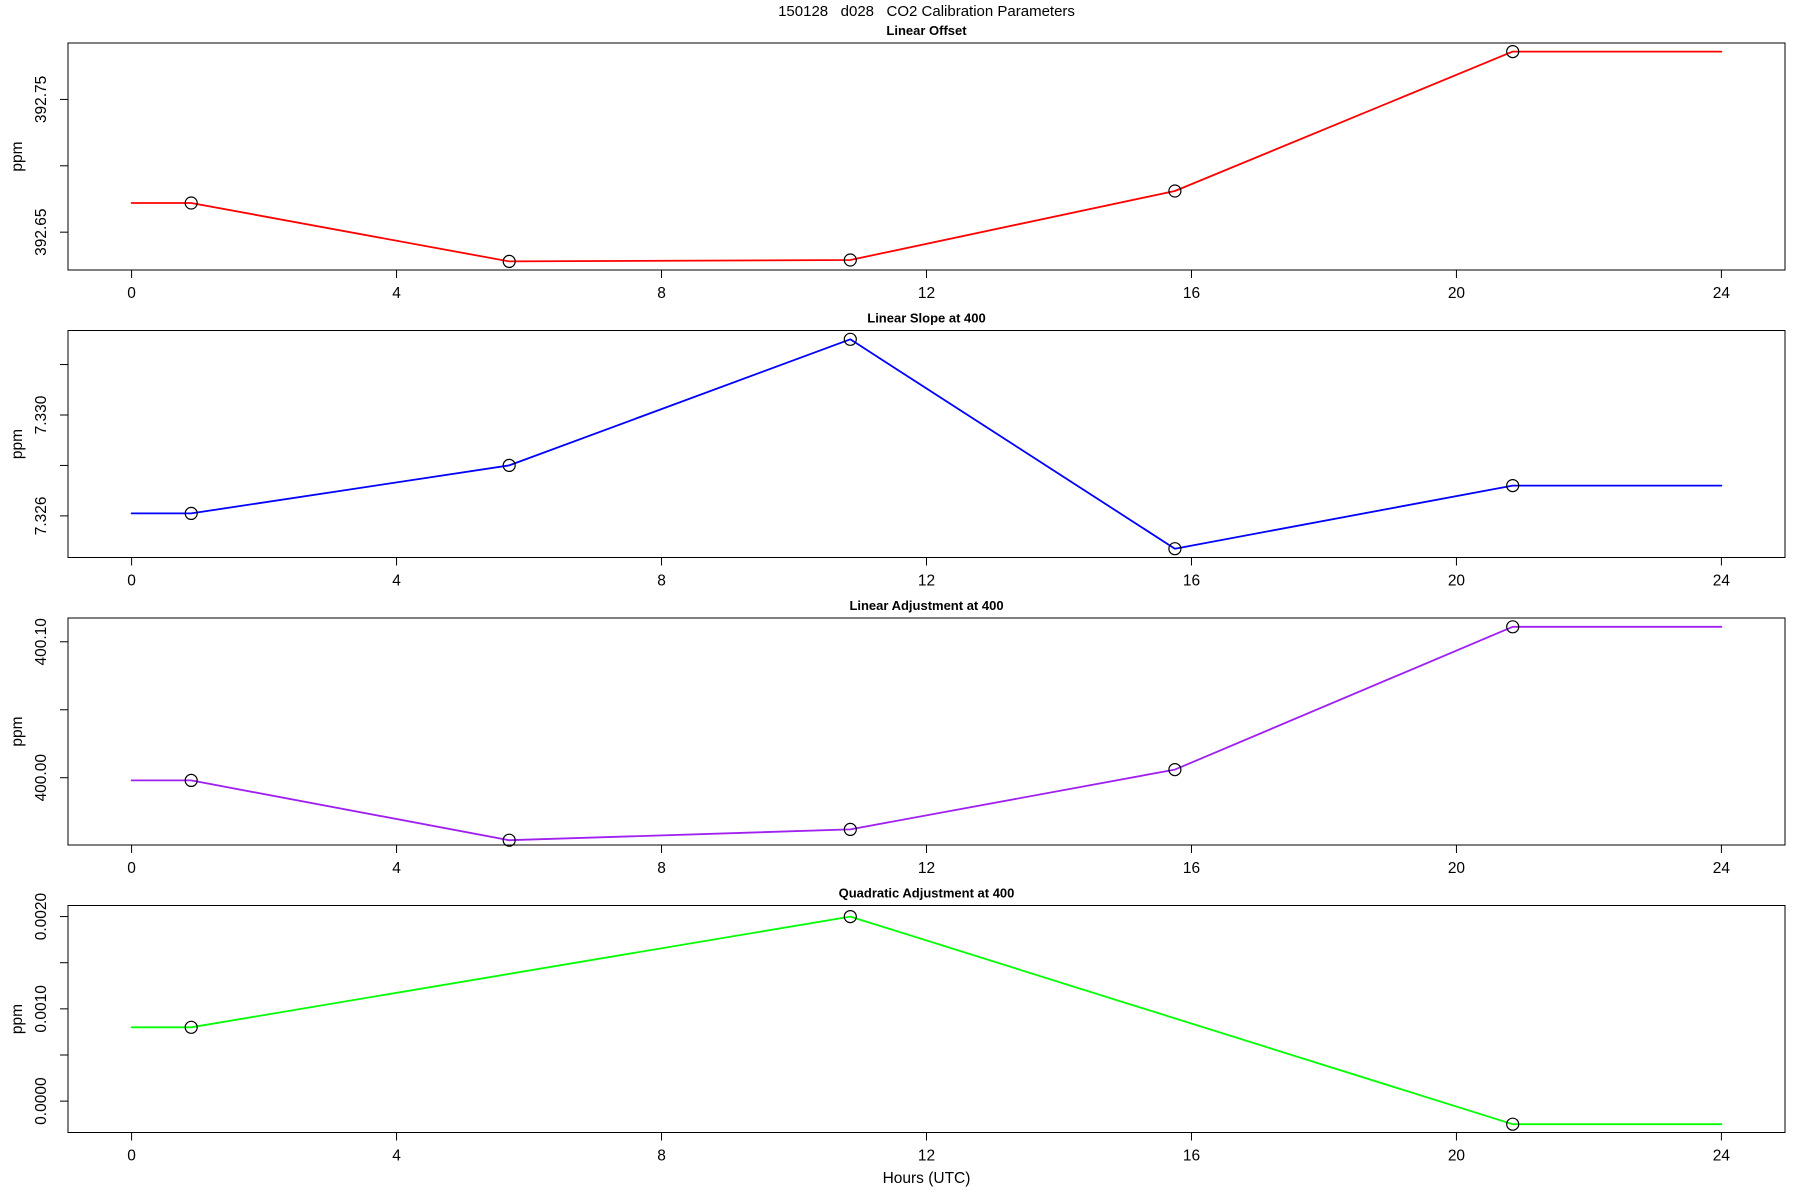  What do you see at coordinates (41, 916) in the screenshot?
I see `y-tick-label: 0.0020` at bounding box center [41, 916].